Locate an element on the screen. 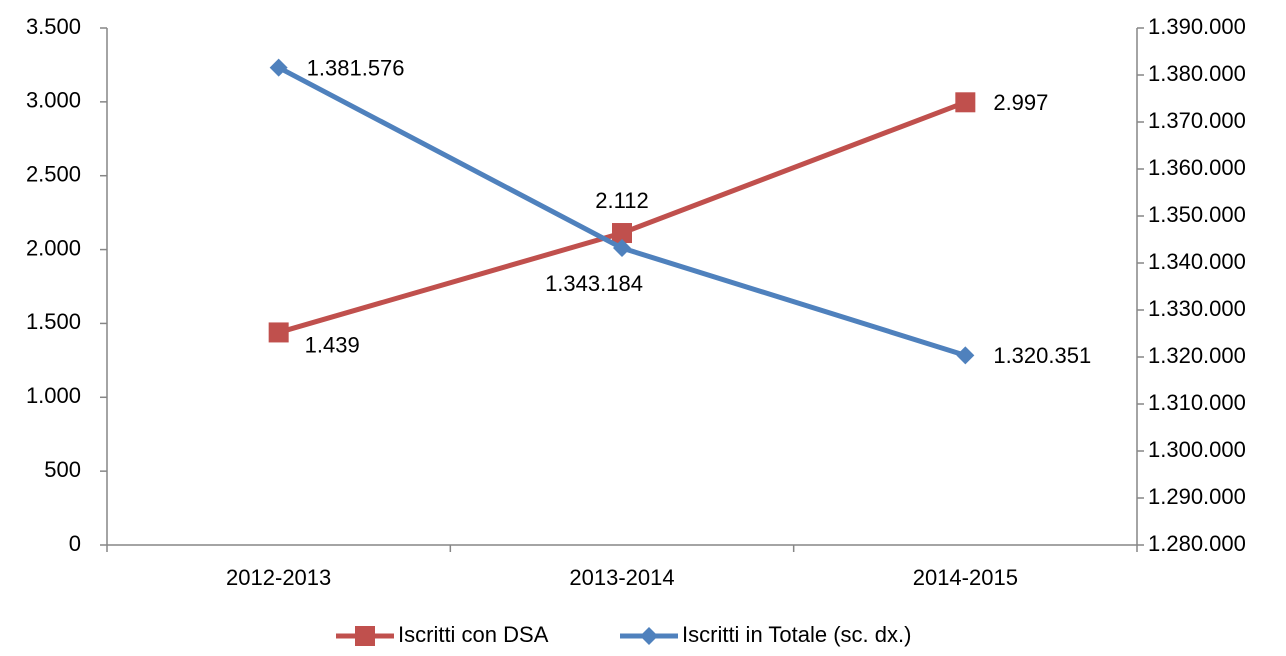 The height and width of the screenshot is (656, 1286). legend-label: Iscritti con DSA is located at coordinates (473, 634).